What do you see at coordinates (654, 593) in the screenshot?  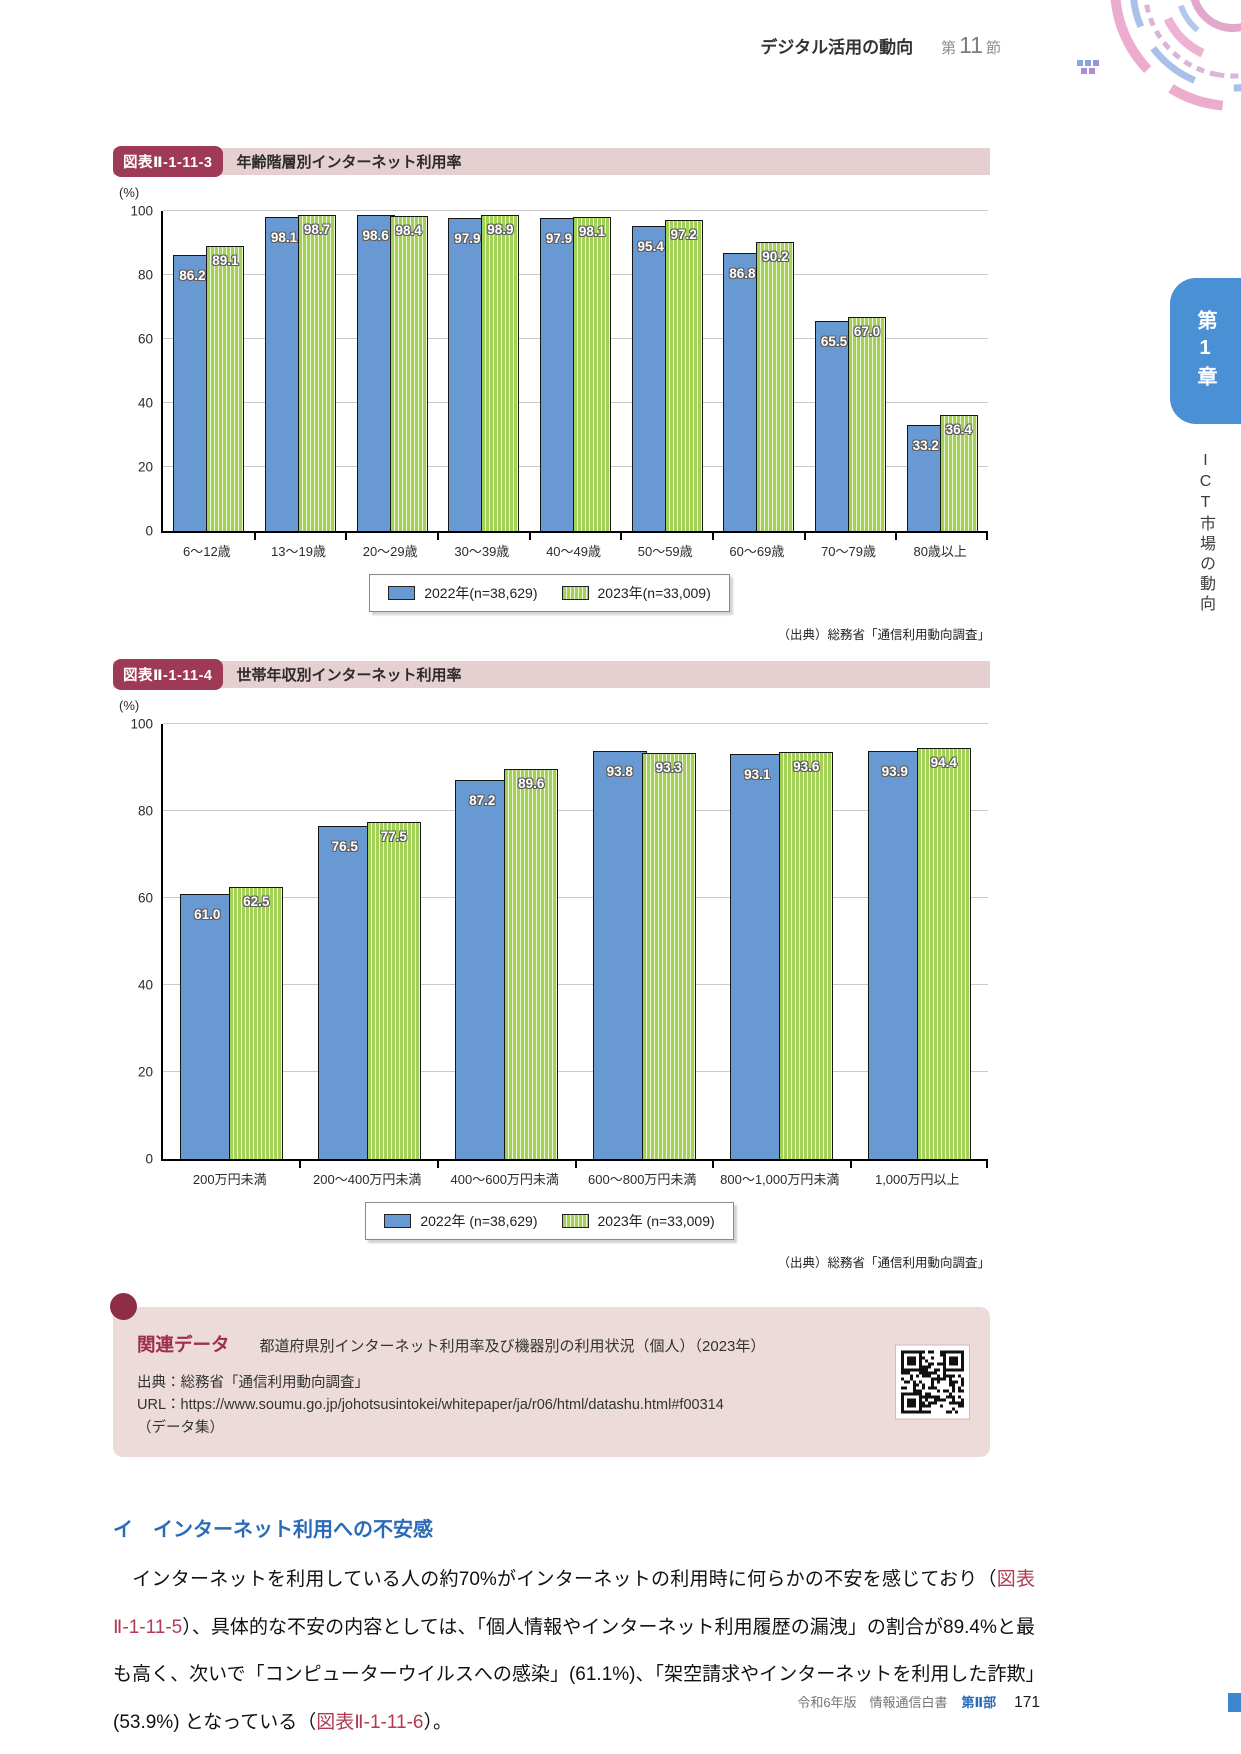 I see `legend-label-2023: 2023年(n=33,009)` at bounding box center [654, 593].